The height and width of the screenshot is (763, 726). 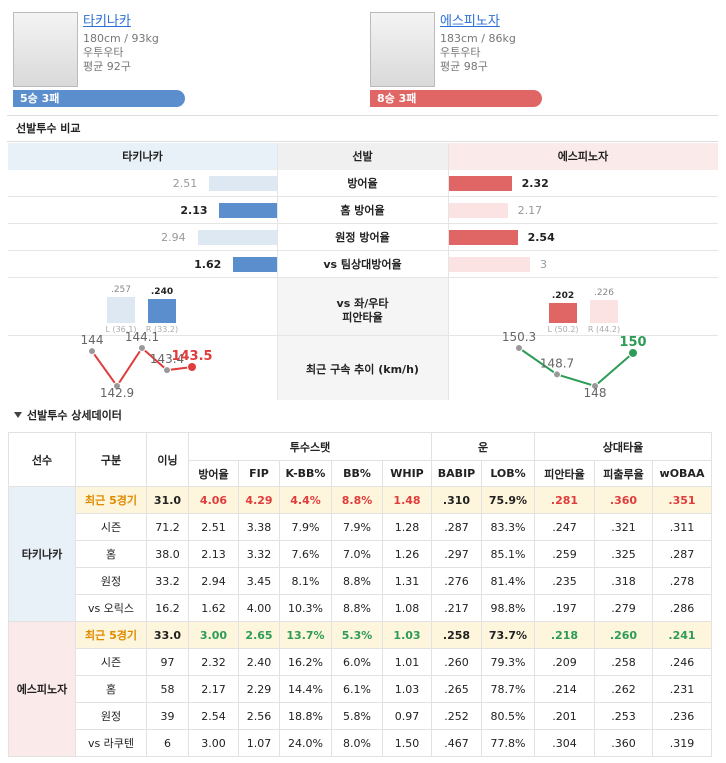 I want to click on column-header: FIP, so click(x=259, y=473).